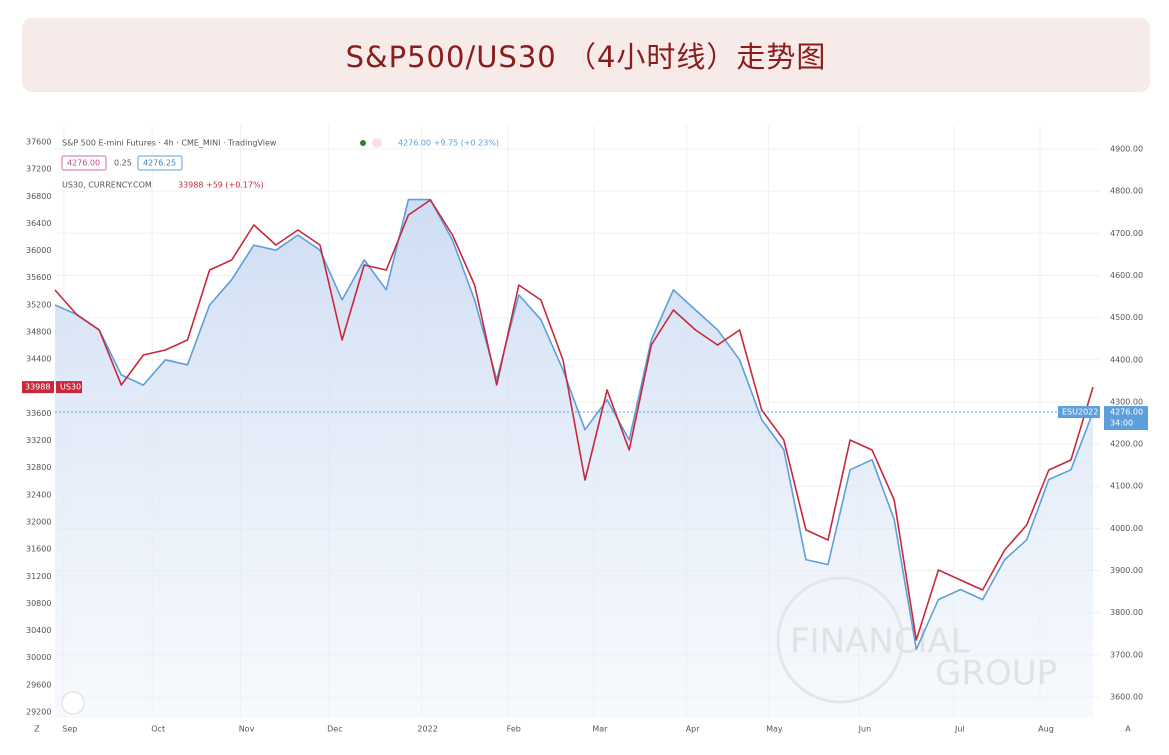 The width and height of the screenshot is (1169, 755). I want to click on y-tick-label: 36800, so click(38, 196).